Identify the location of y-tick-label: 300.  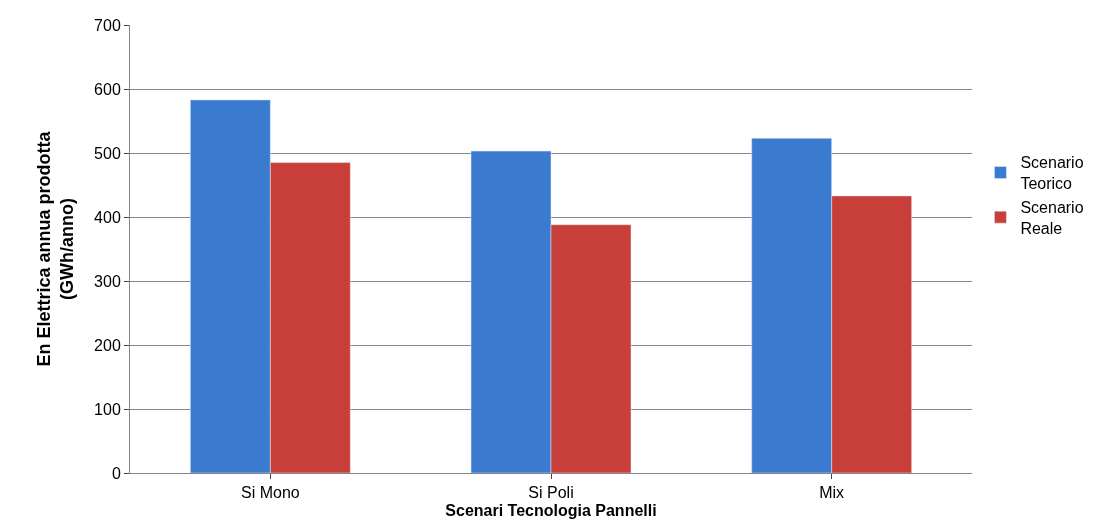
(107, 281).